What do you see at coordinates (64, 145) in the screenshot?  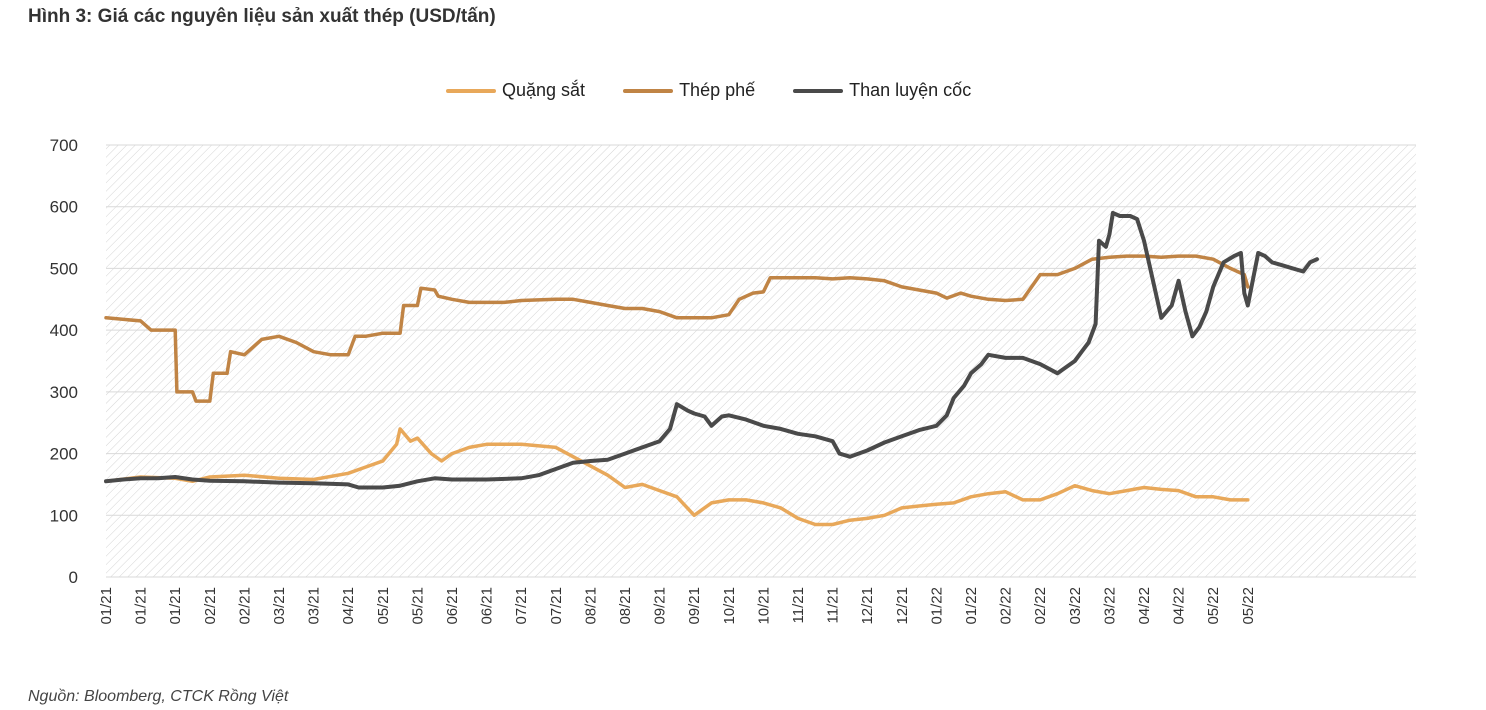 I see `y-tick-label: 700` at bounding box center [64, 145].